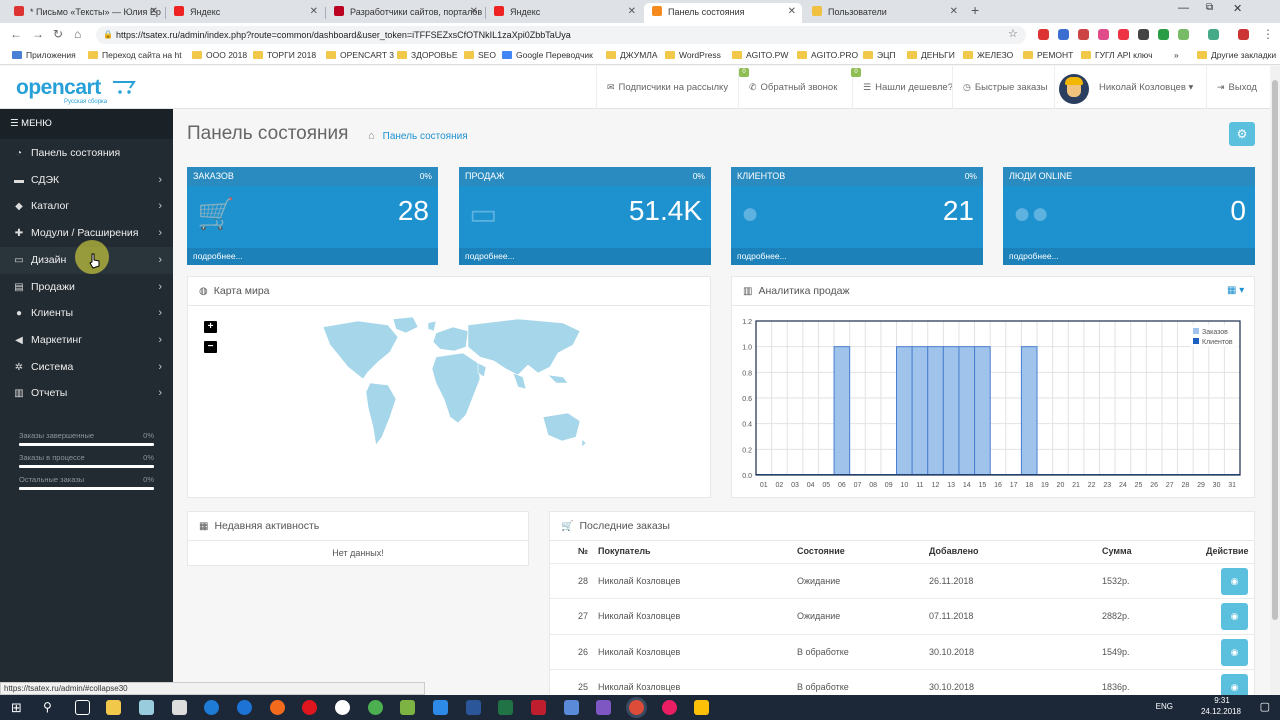  What do you see at coordinates (86, 180) in the screenshot?
I see `sidebar-item: ▬ СДЭК ›` at bounding box center [86, 180].